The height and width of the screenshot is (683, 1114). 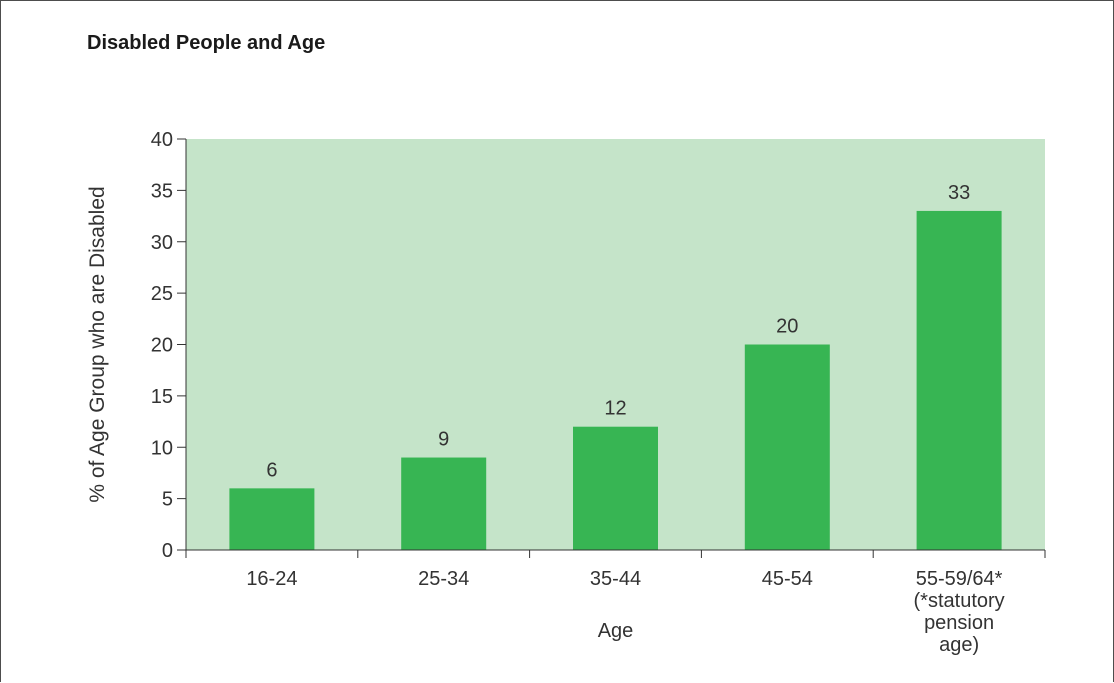 What do you see at coordinates (959, 193) in the screenshot?
I see `data-label-5: 33` at bounding box center [959, 193].